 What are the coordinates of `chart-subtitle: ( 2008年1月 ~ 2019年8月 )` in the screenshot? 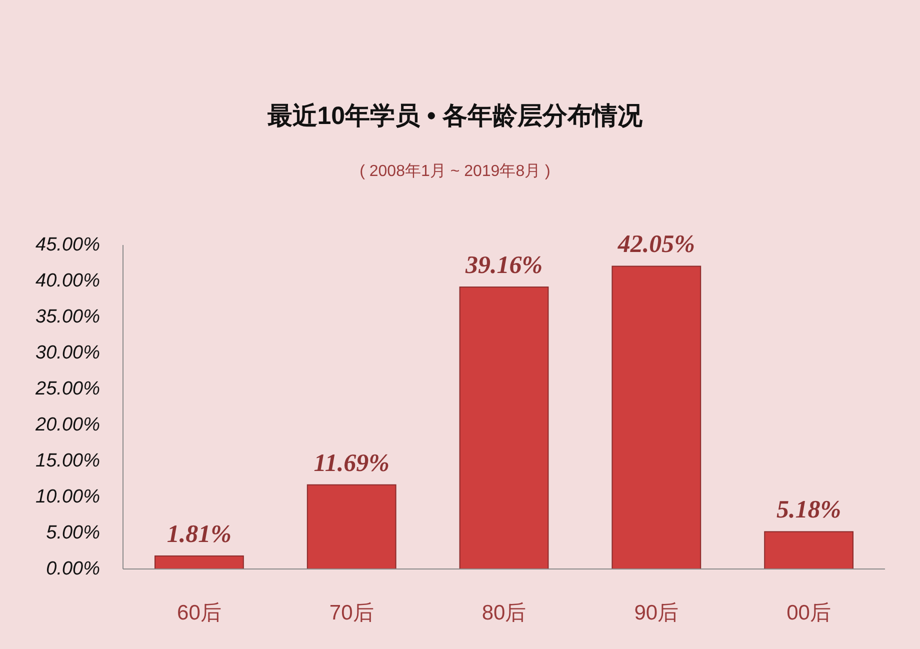 It's located at (455, 171).